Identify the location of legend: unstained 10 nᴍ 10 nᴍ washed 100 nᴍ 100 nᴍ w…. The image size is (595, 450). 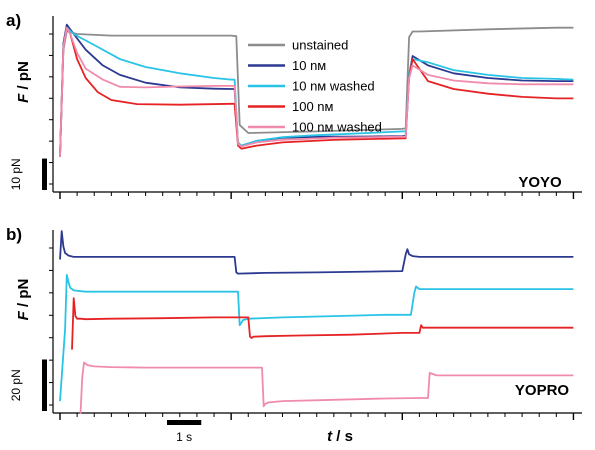
(315, 86).